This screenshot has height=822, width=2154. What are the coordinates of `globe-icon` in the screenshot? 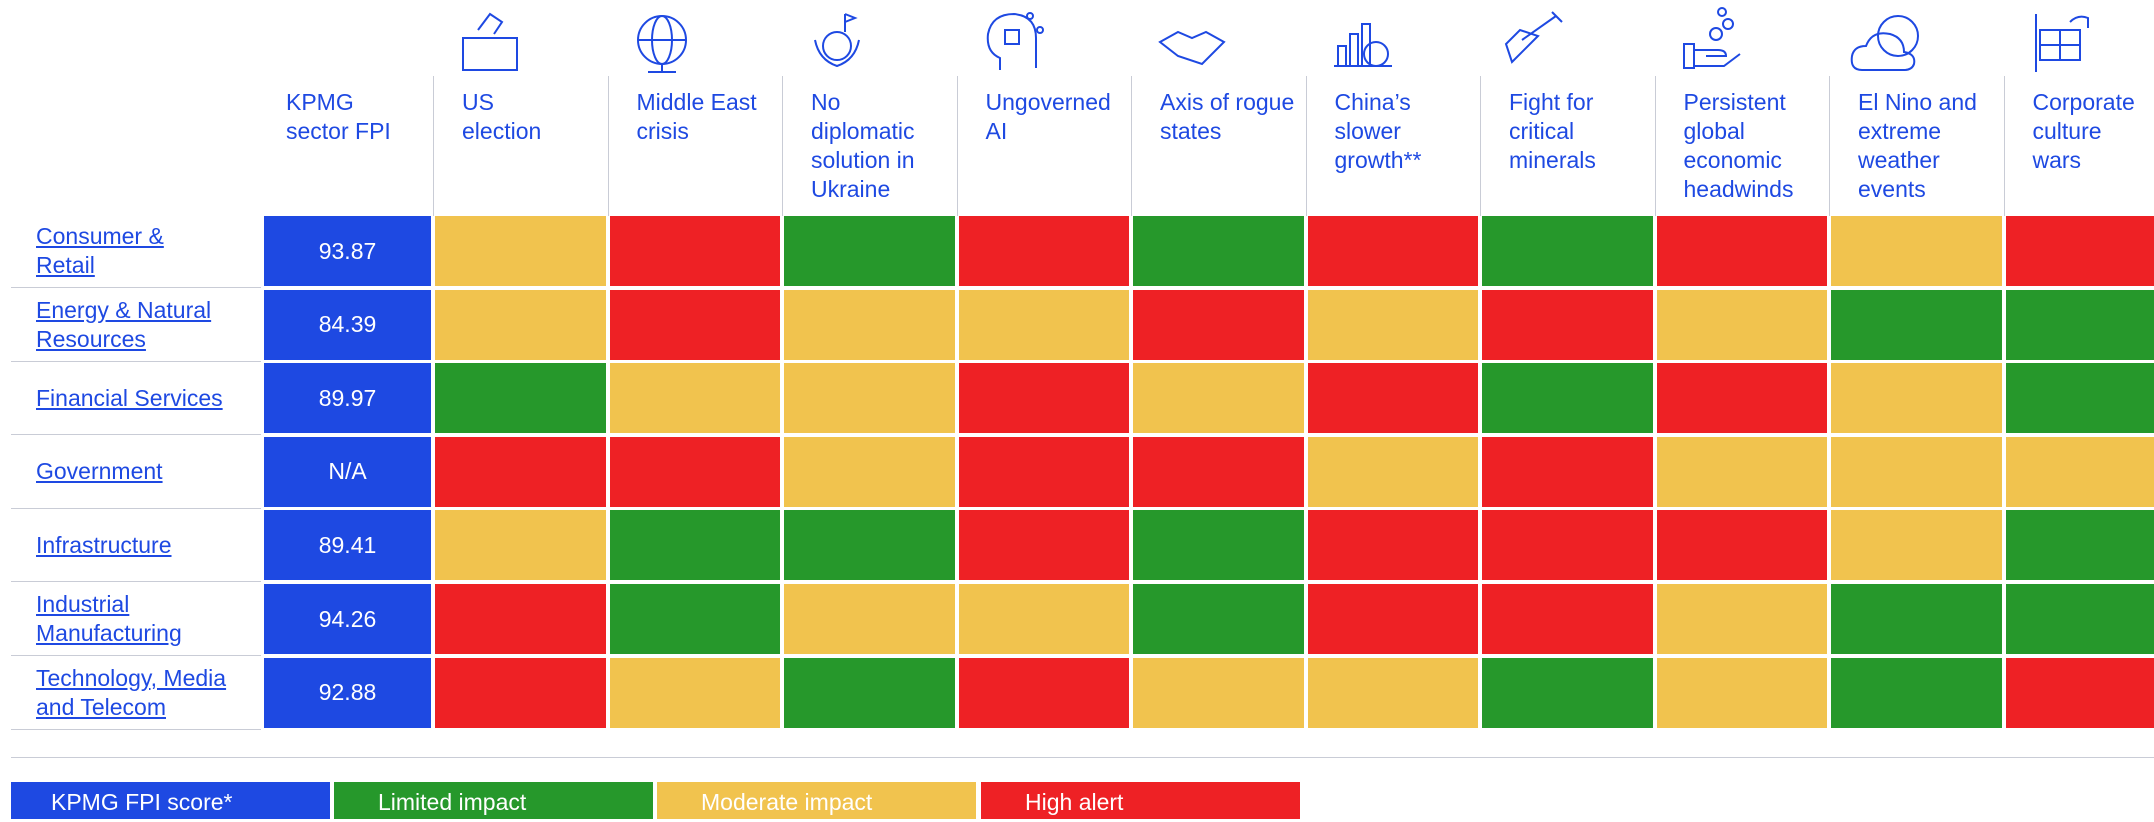 It's located at (662, 44).